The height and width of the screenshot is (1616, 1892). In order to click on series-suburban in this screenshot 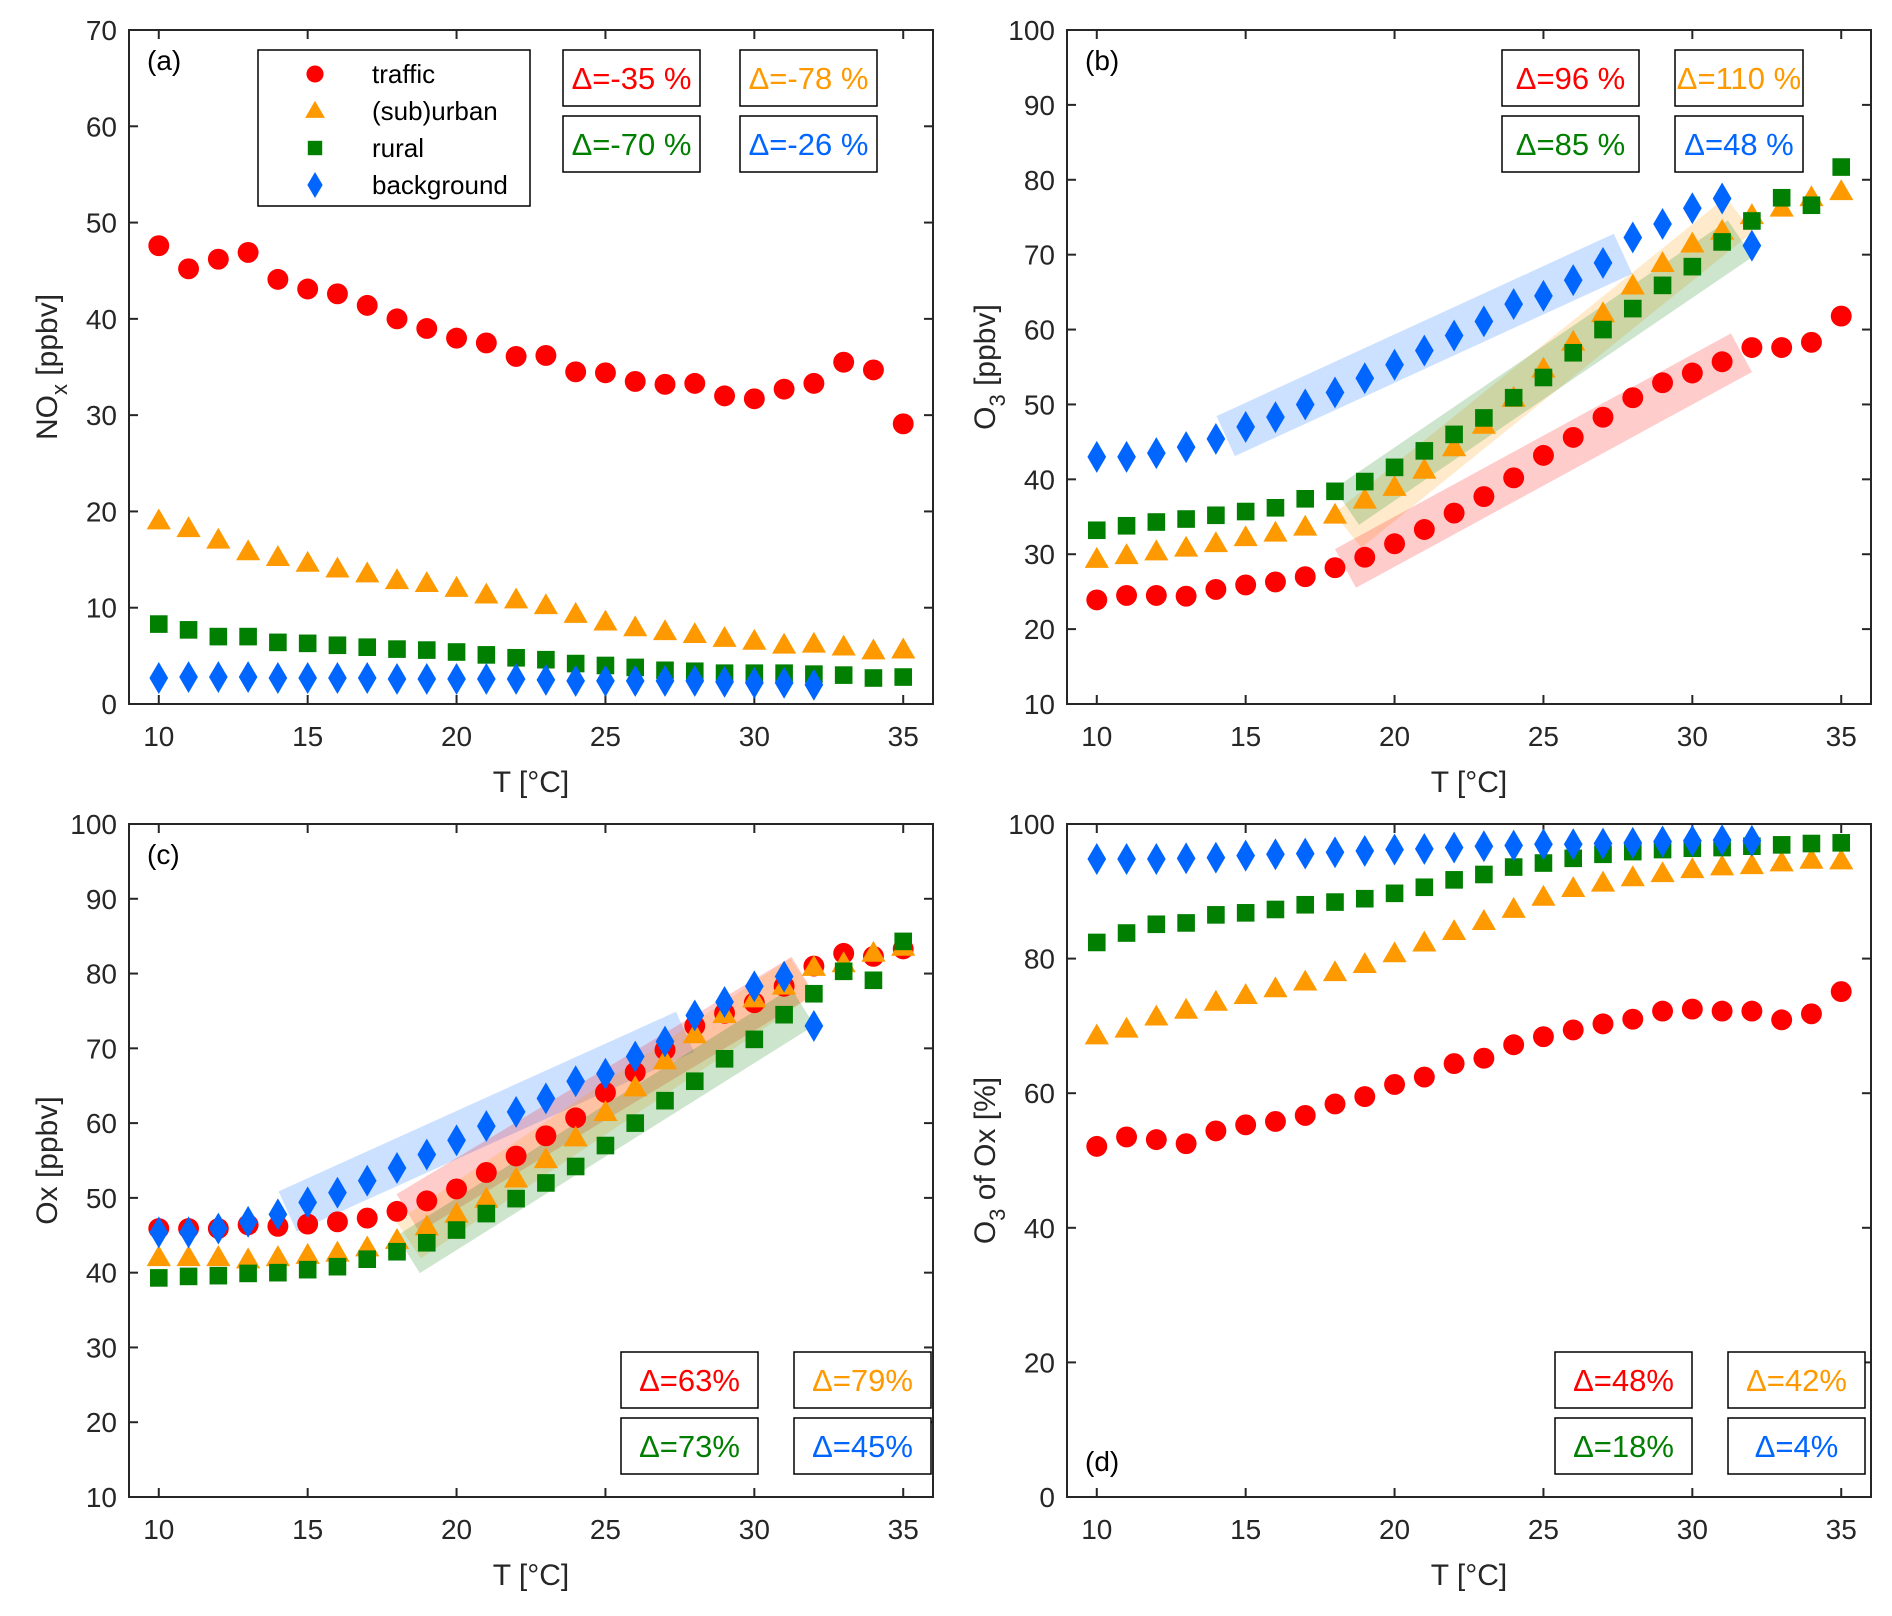, I will do `click(1469, 373)`.